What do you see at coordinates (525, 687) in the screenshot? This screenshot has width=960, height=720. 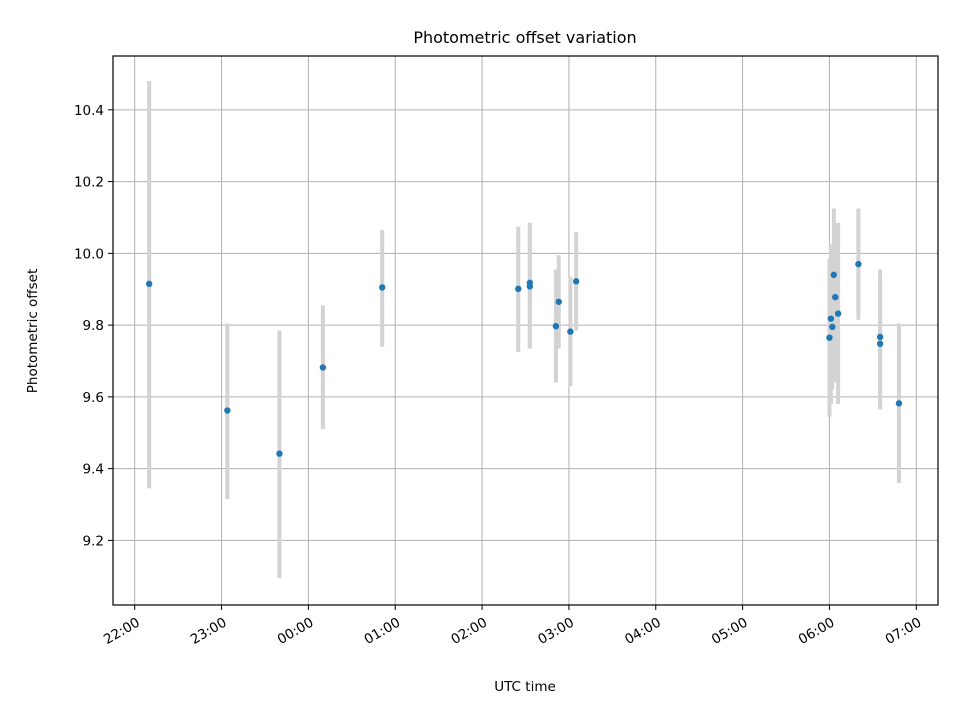 I see `x-axis-label: UTC time` at bounding box center [525, 687].